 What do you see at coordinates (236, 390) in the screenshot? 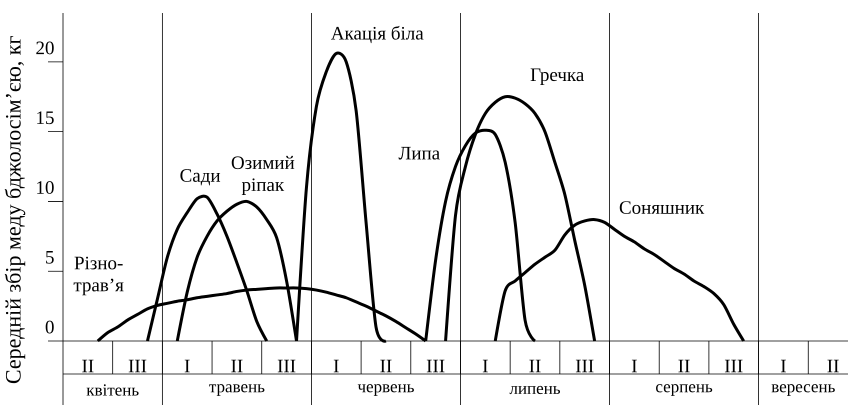
I see `text: травень` at bounding box center [236, 390].